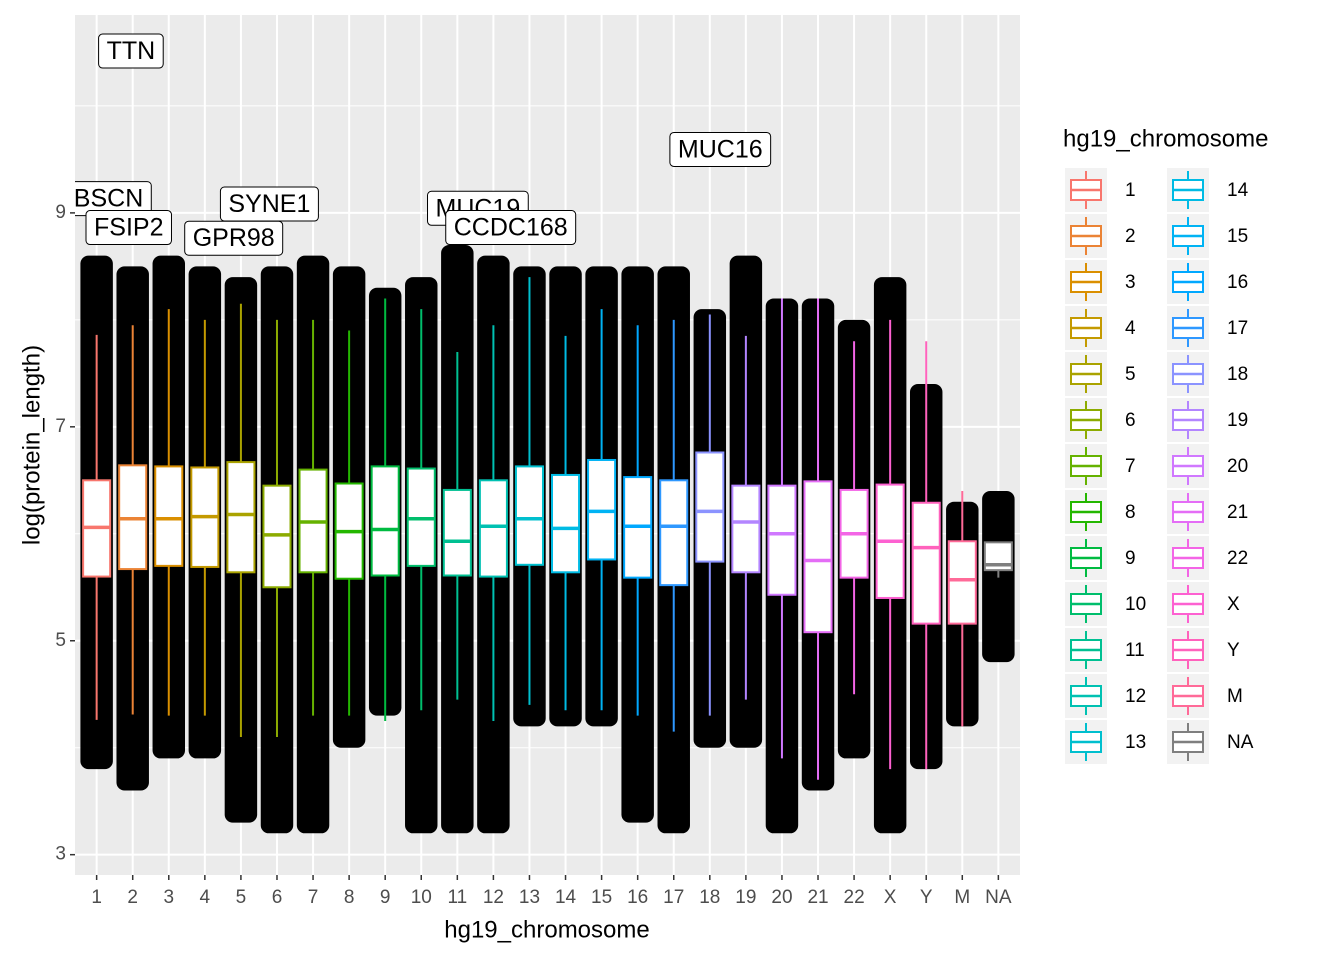 This screenshot has height=960, width=1344. I want to click on y-tick-label: 3, so click(60, 854).